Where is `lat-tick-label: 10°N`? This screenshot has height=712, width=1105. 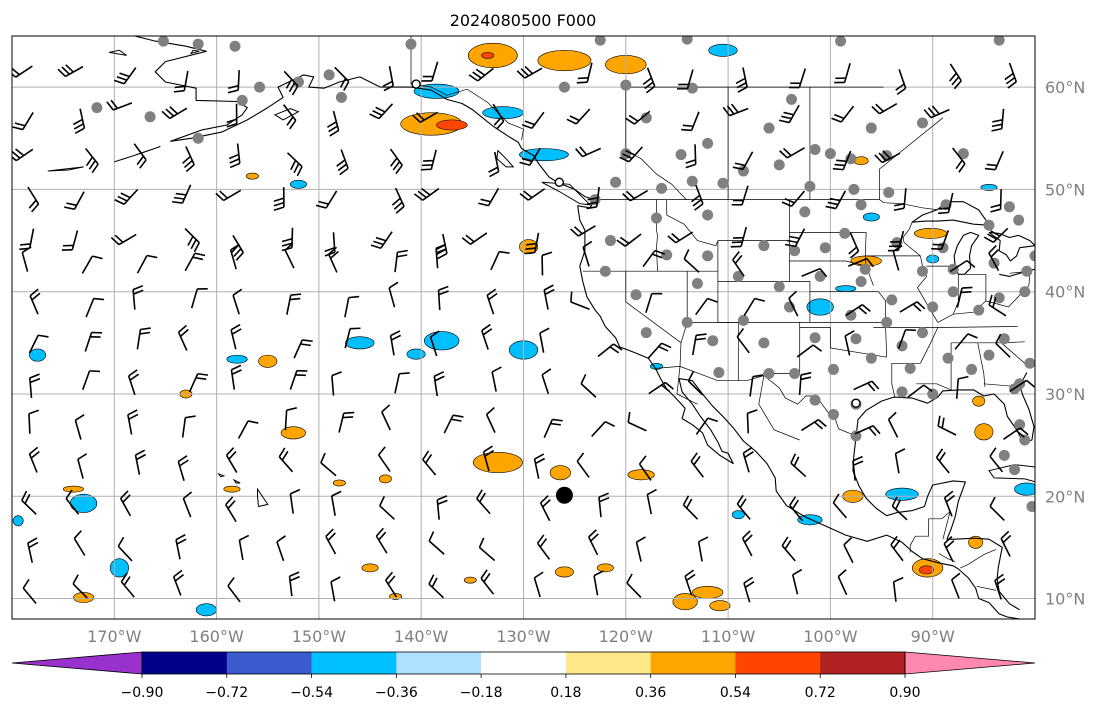
lat-tick-label: 10°N is located at coordinates (1065, 599).